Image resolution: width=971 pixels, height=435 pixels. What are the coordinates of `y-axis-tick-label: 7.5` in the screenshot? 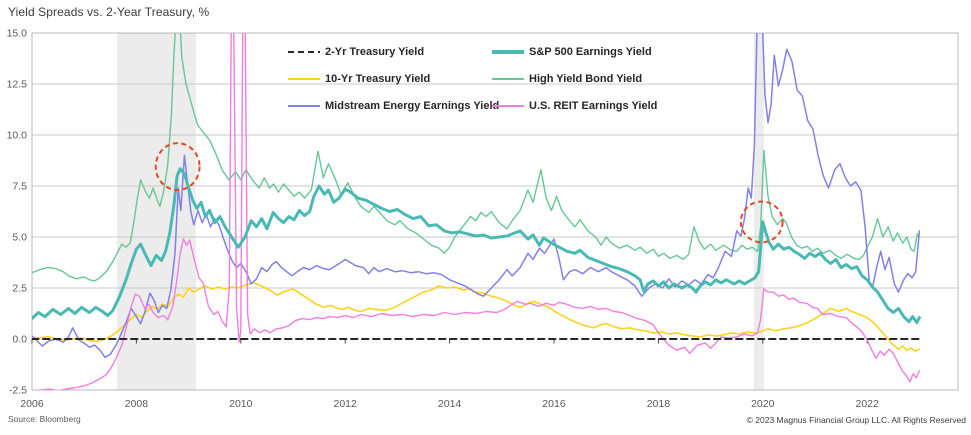 It's located at (19, 187).